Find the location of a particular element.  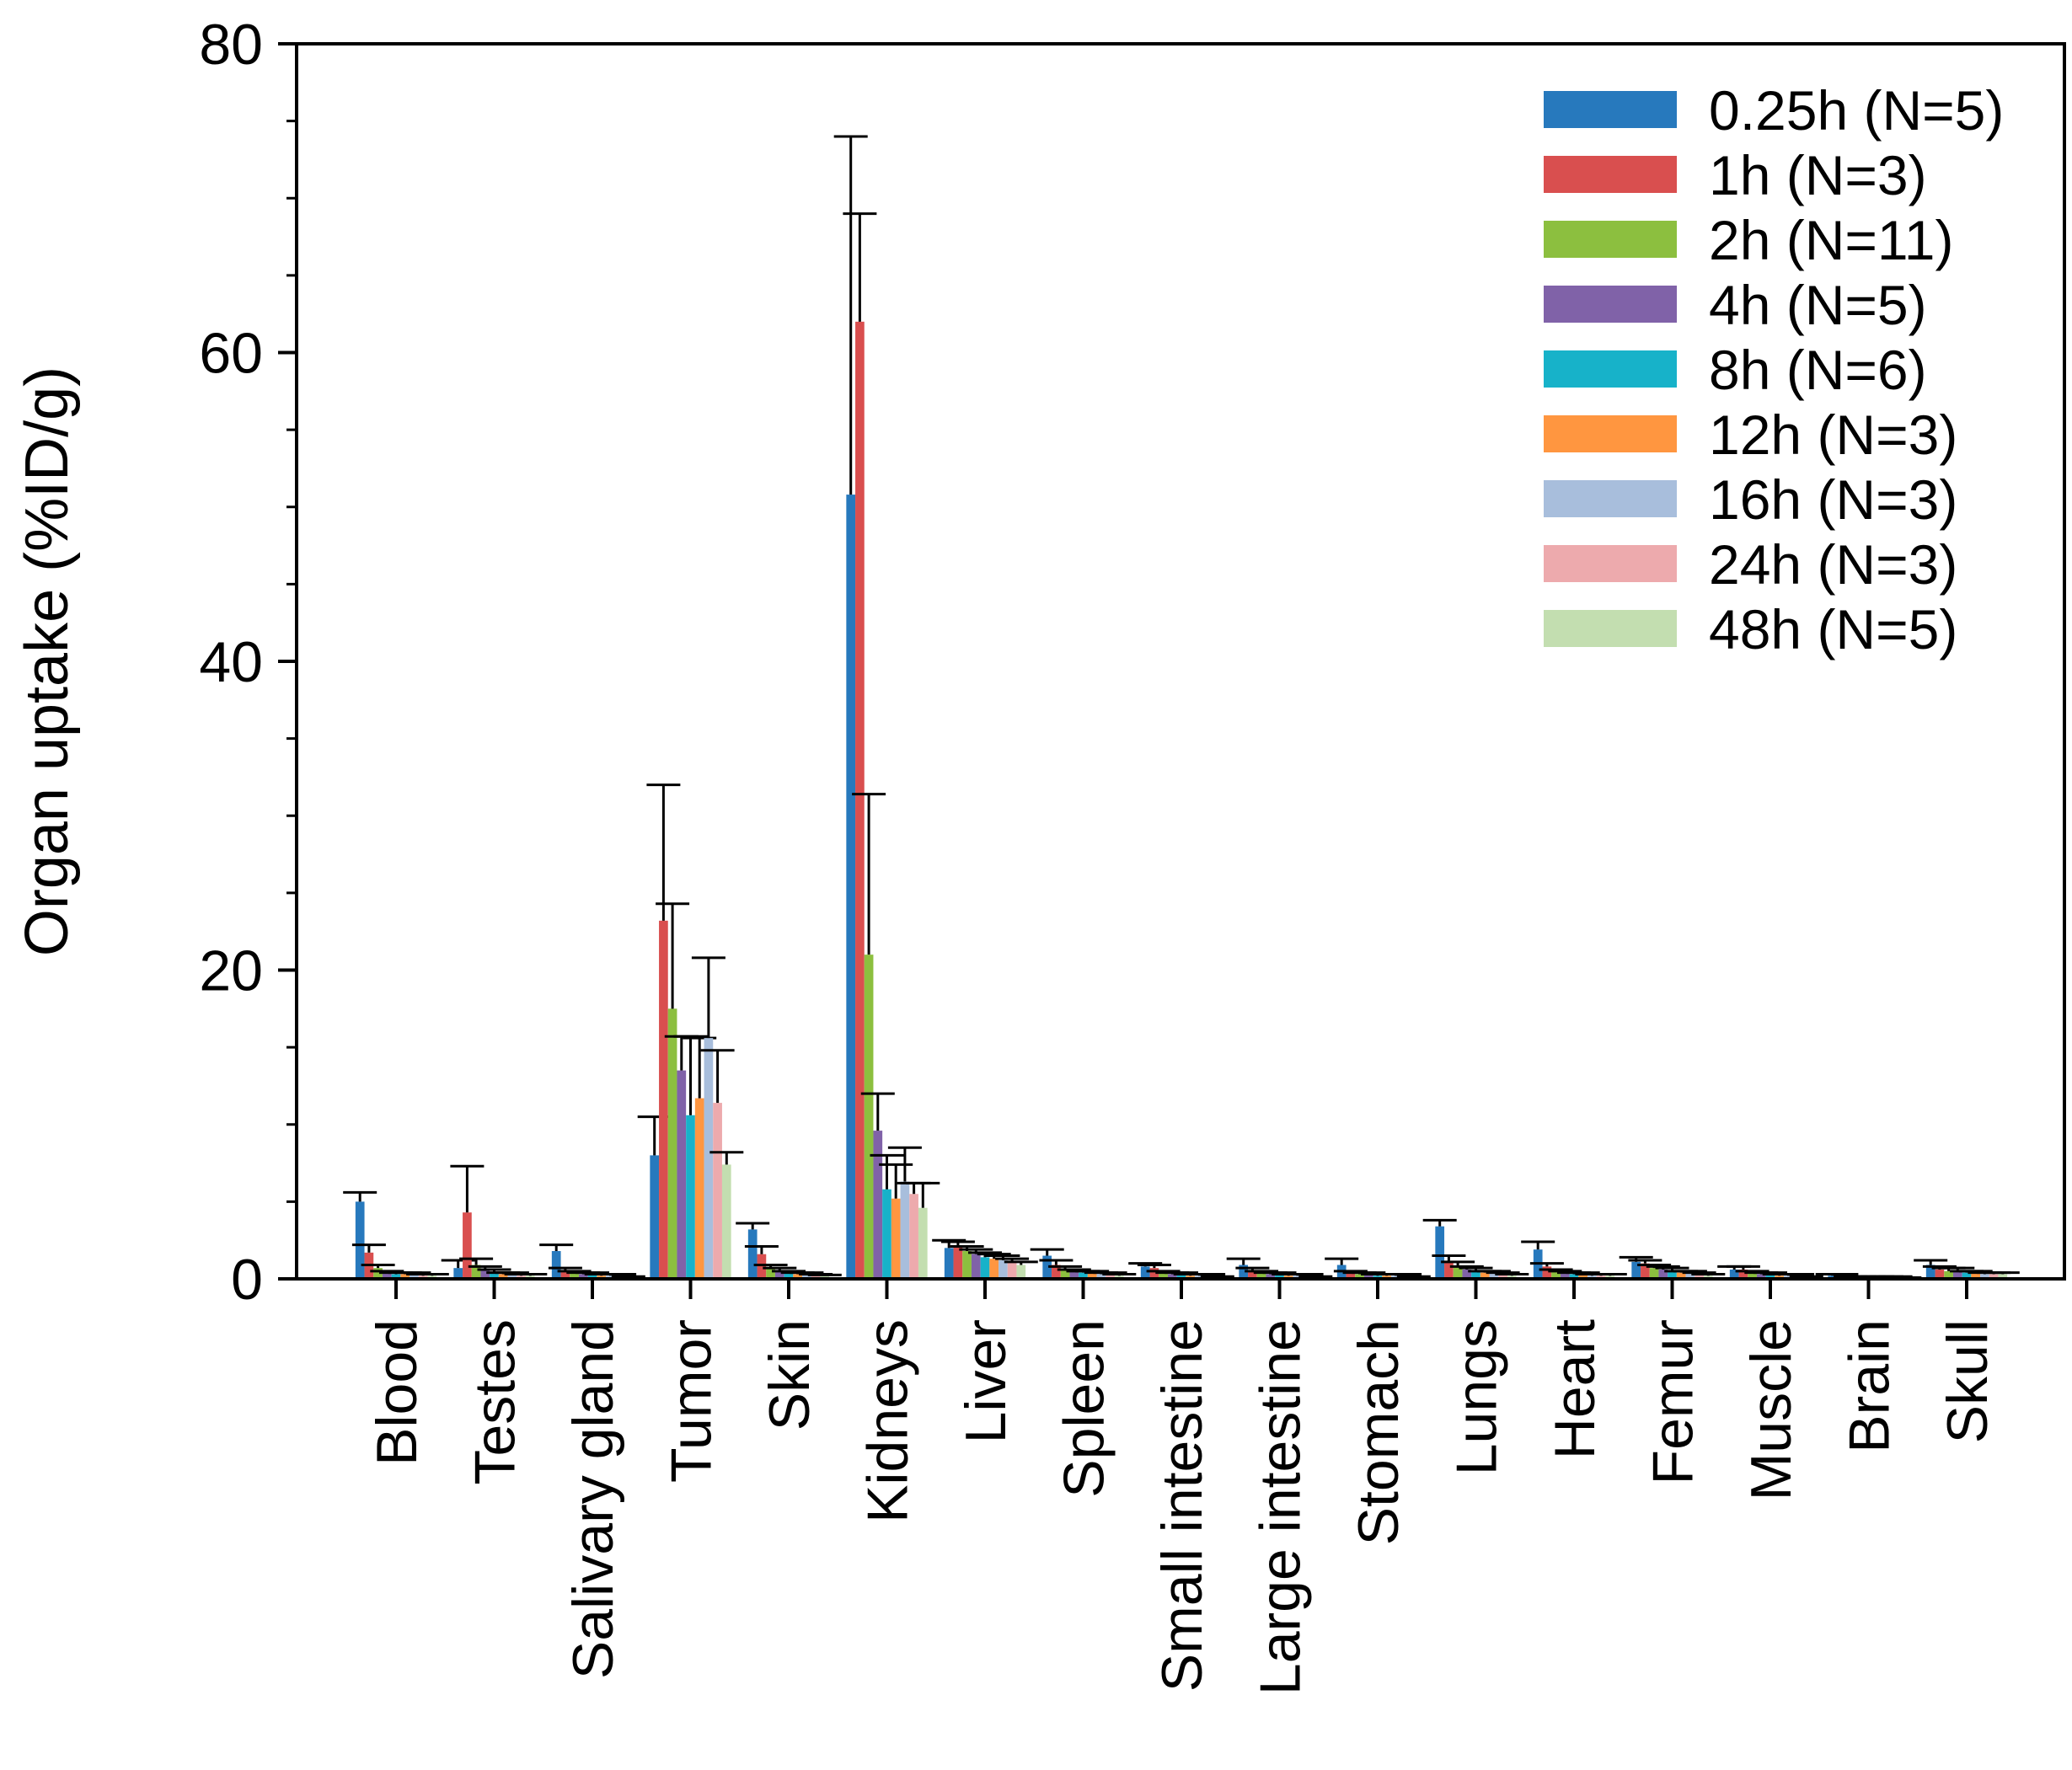

x-category-label: Femur is located at coordinates (1673, 1401).